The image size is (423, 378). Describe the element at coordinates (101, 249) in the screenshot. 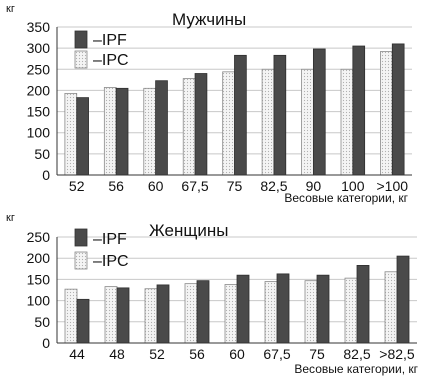

I see `women-legend: –IPF –IPC` at that location.